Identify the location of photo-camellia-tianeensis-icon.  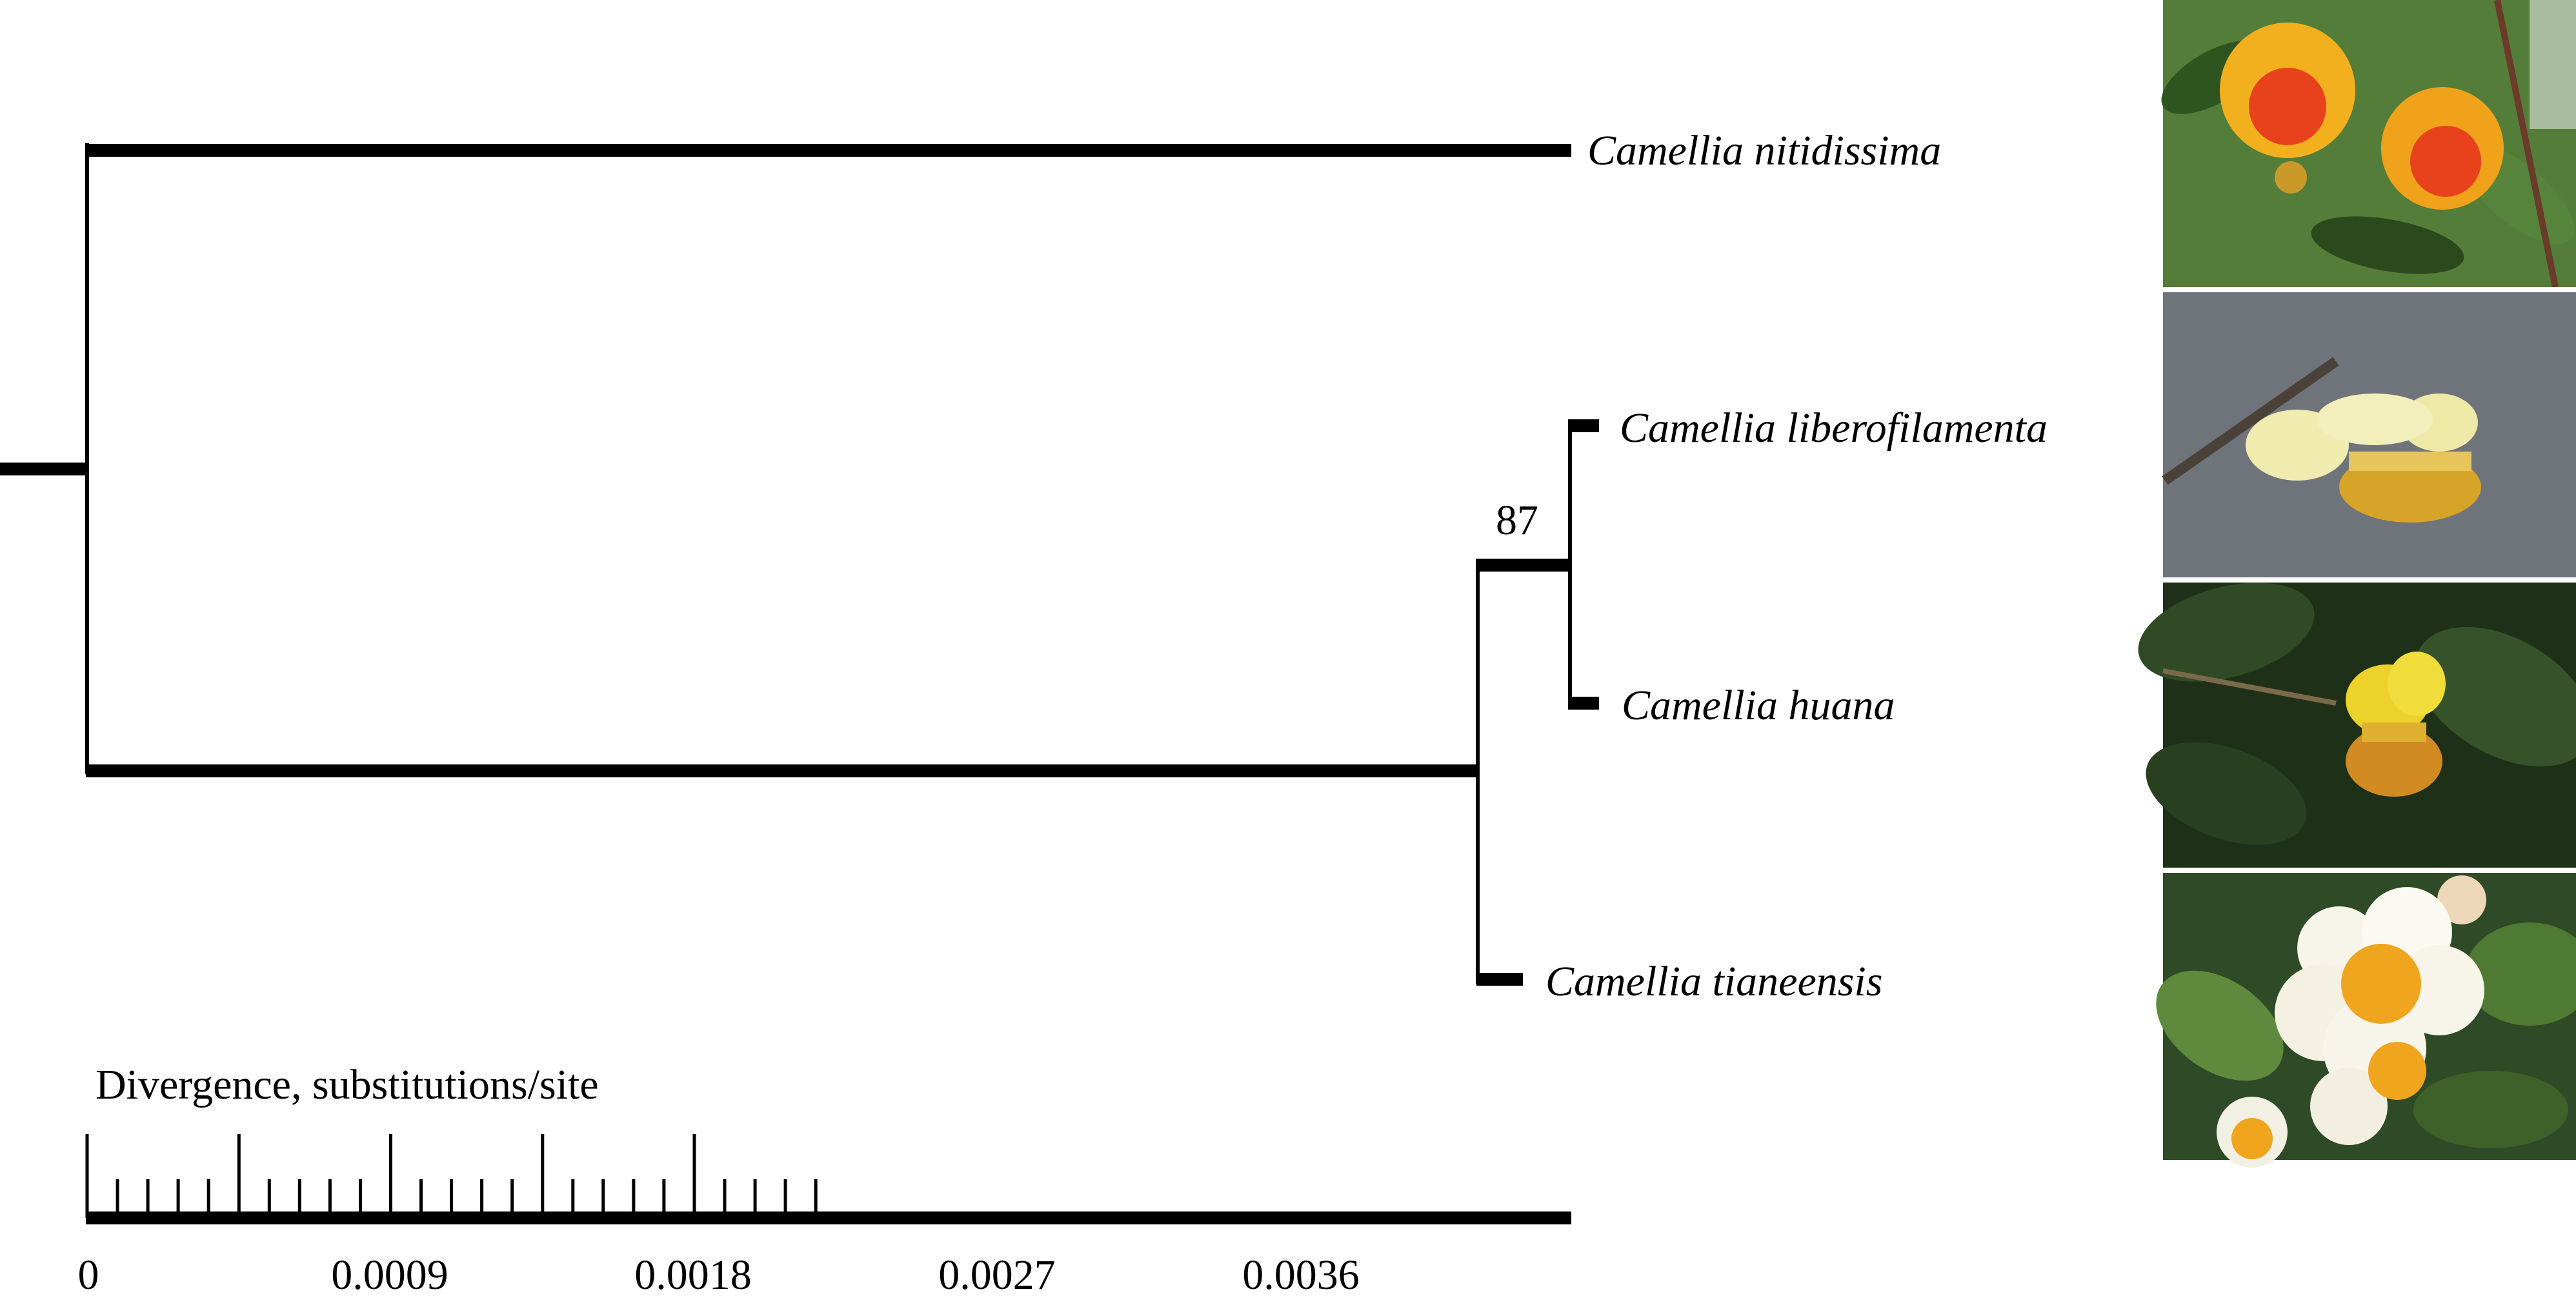
(2366, 1020).